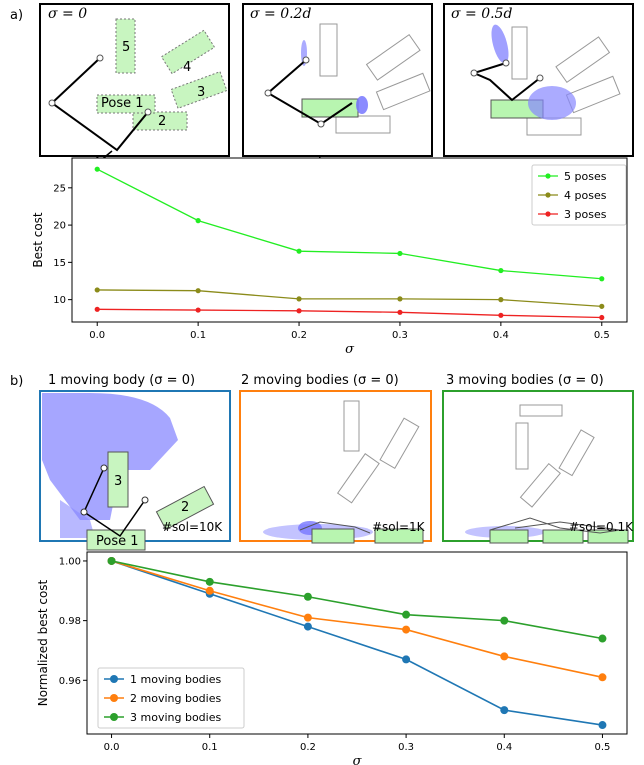 This screenshot has width=644, height=765. What do you see at coordinates (68, 14) in the screenshot?
I see `sigma-label-0: σ = 0` at bounding box center [68, 14].